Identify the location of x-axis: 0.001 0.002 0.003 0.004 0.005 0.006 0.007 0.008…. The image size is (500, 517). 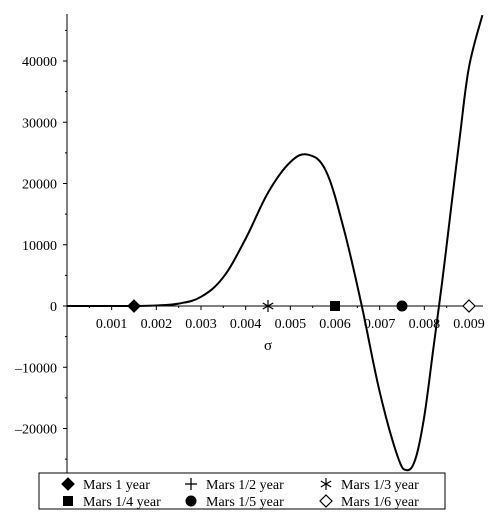
(276, 329).